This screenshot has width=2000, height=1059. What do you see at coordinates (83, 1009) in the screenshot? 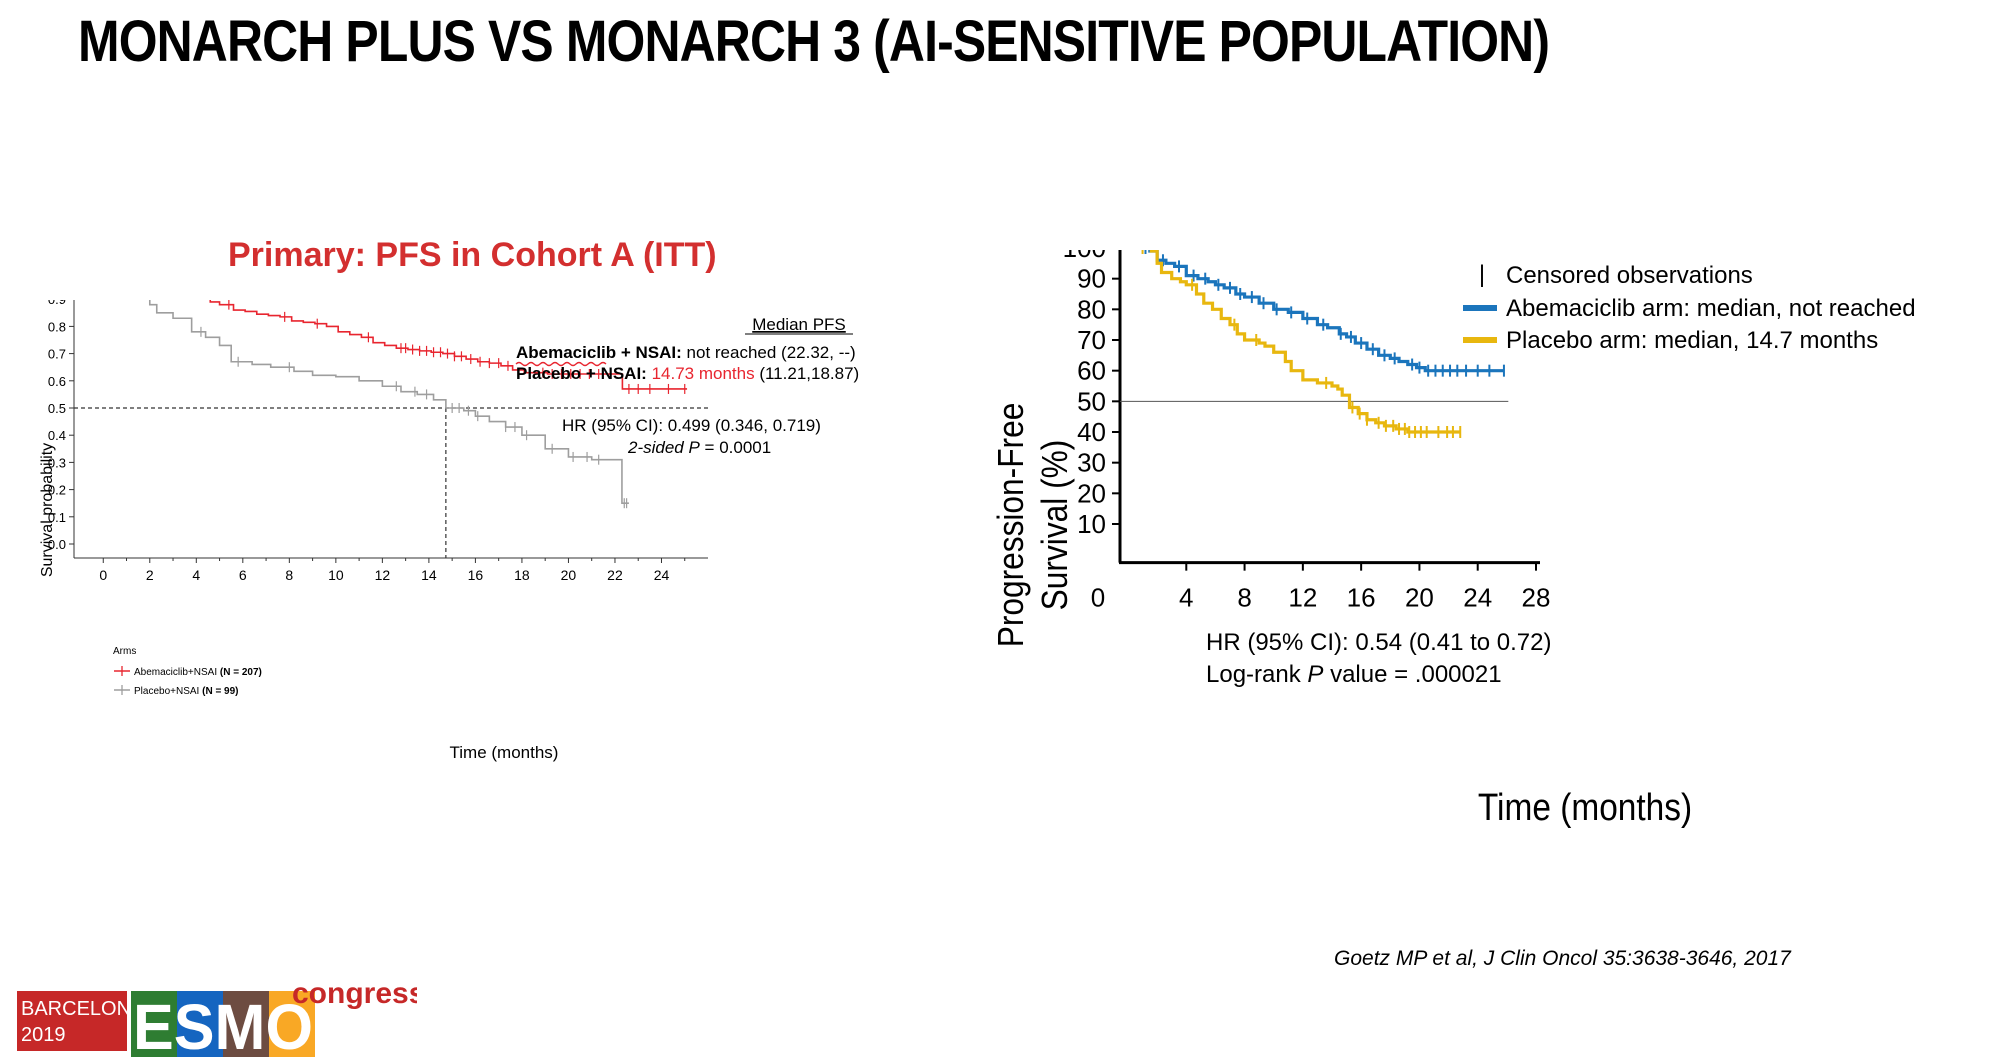
I see `logo-city: BARCELONA` at bounding box center [83, 1009].